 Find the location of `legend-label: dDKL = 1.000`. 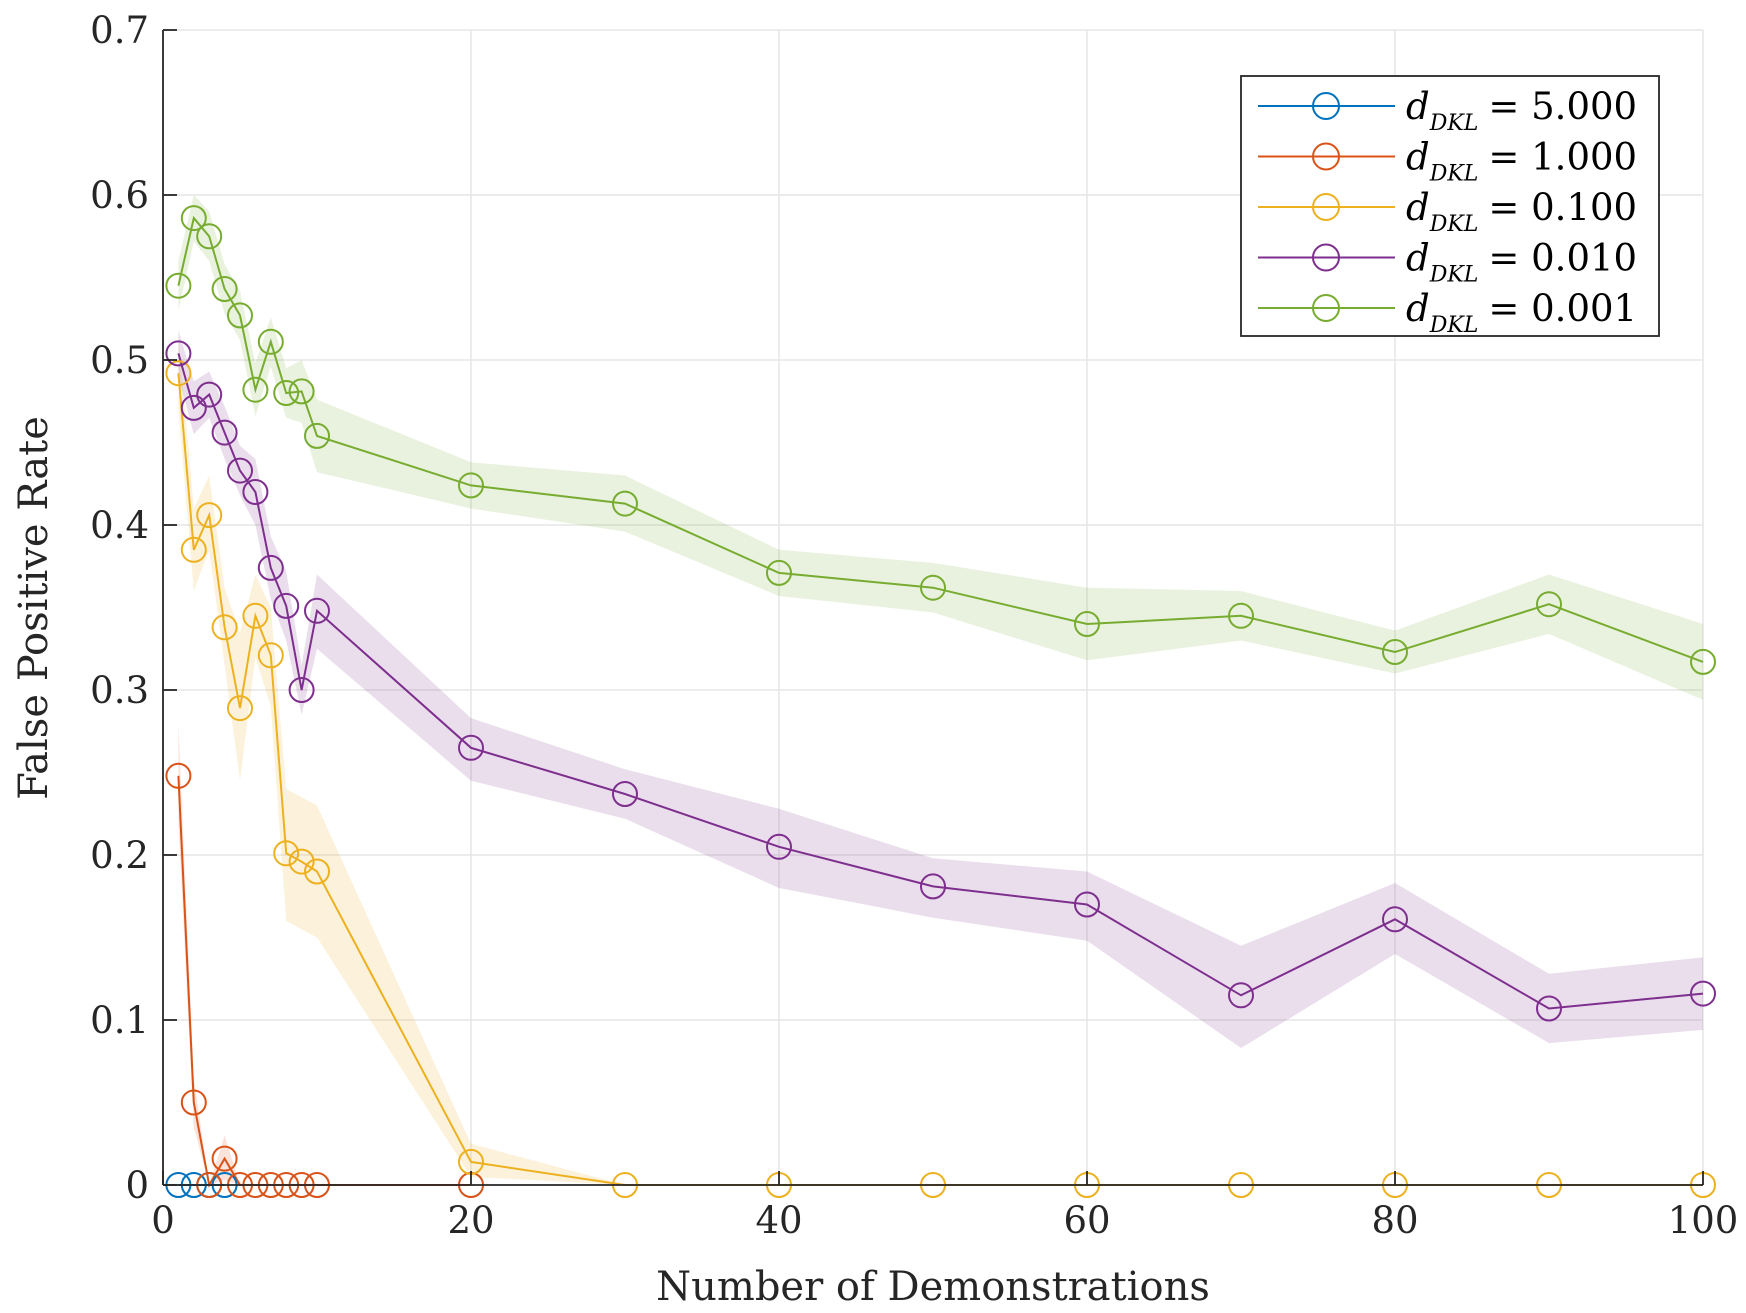

legend-label: dDKL = 1.000 is located at coordinates (1521, 161).